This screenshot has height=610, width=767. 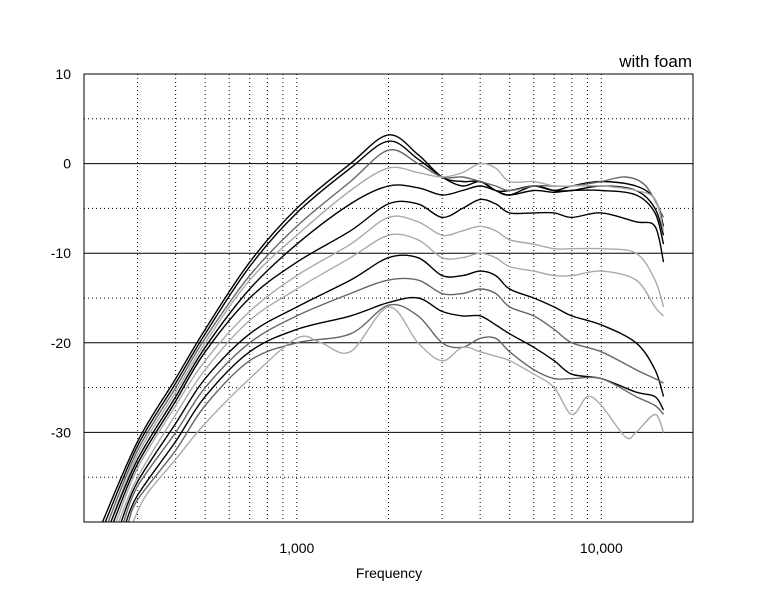 I want to click on y-tick-label: -30, so click(x=61, y=432).